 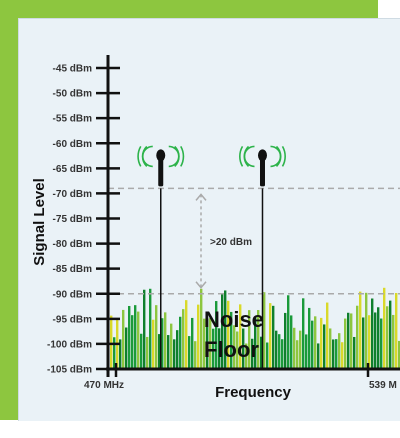 I want to click on microphone-body, so click(x=161, y=172).